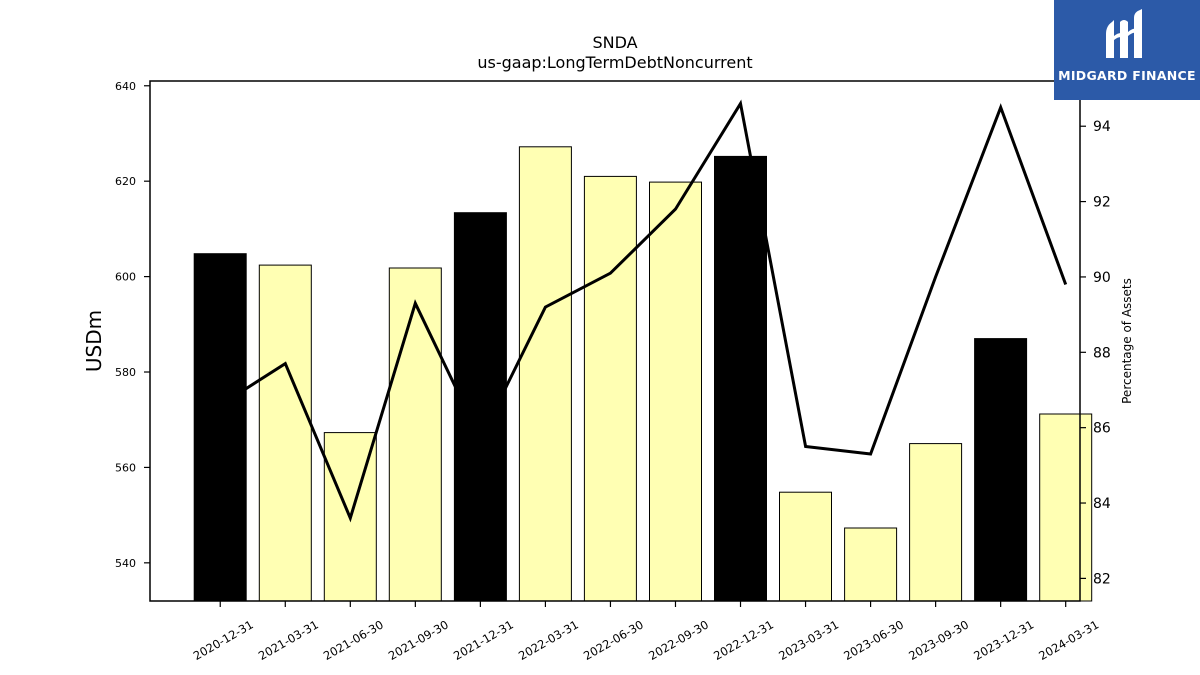  Describe the element at coordinates (1102, 504) in the screenshot. I see `y2-tick-label: 84` at that location.